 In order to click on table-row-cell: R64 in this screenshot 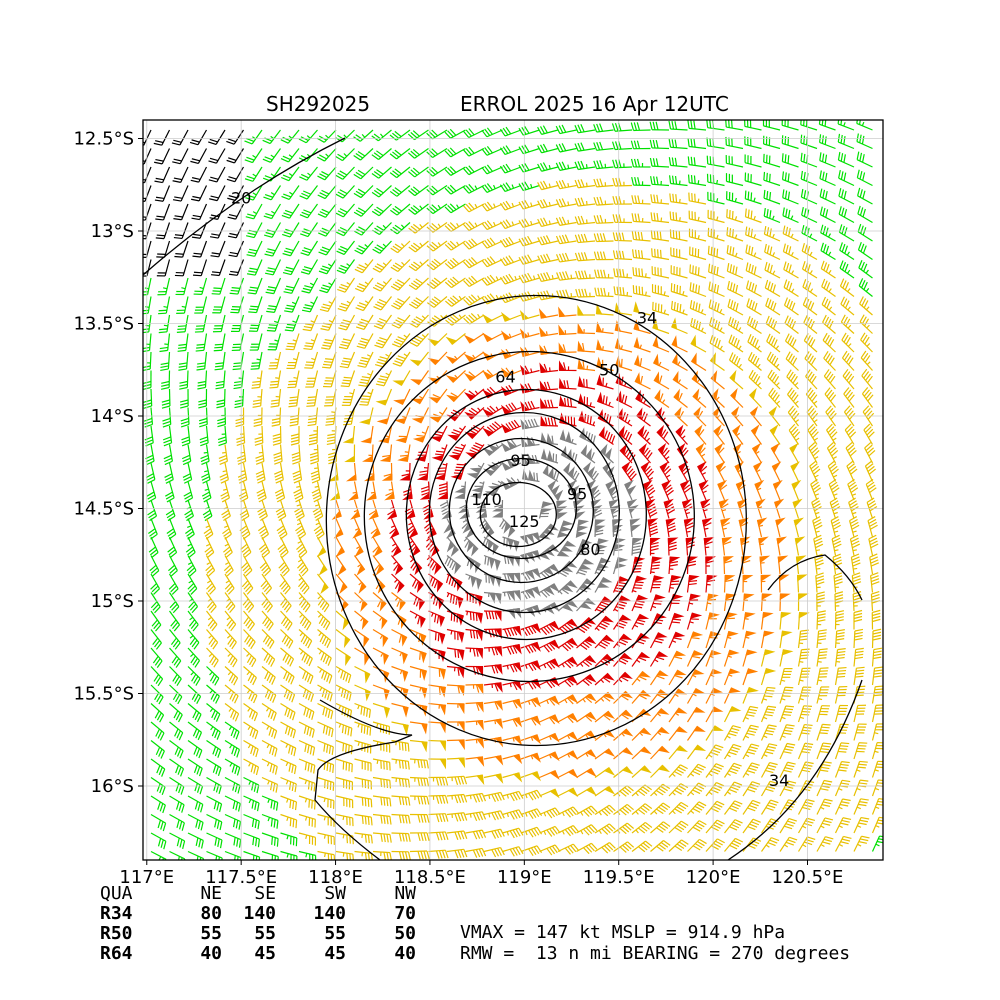, I will do `click(116, 953)`.